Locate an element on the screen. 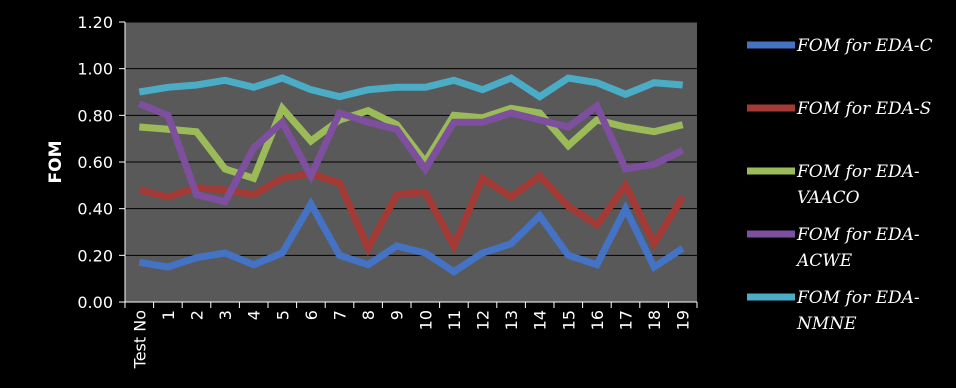 The height and width of the screenshot is (388, 956). y-tick-label: 1.20 is located at coordinates (95, 22).